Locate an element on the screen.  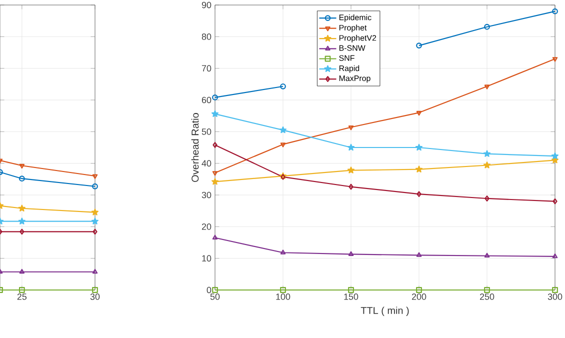
y-tick-label: 80 is located at coordinates (207, 36).